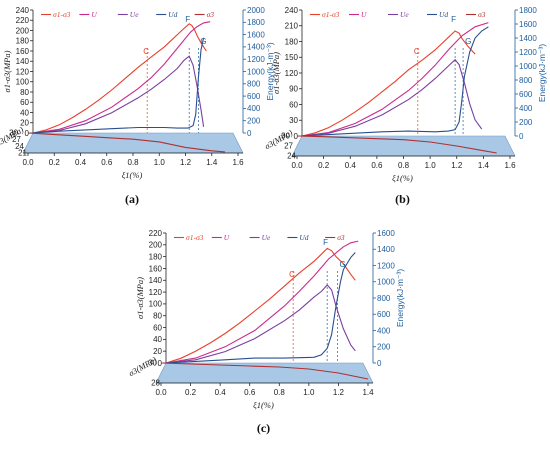 The height and width of the screenshot is (450, 550). What do you see at coordinates (155, 383) in the screenshot?
I see `sigma3-tick-label: 28` at bounding box center [155, 383].